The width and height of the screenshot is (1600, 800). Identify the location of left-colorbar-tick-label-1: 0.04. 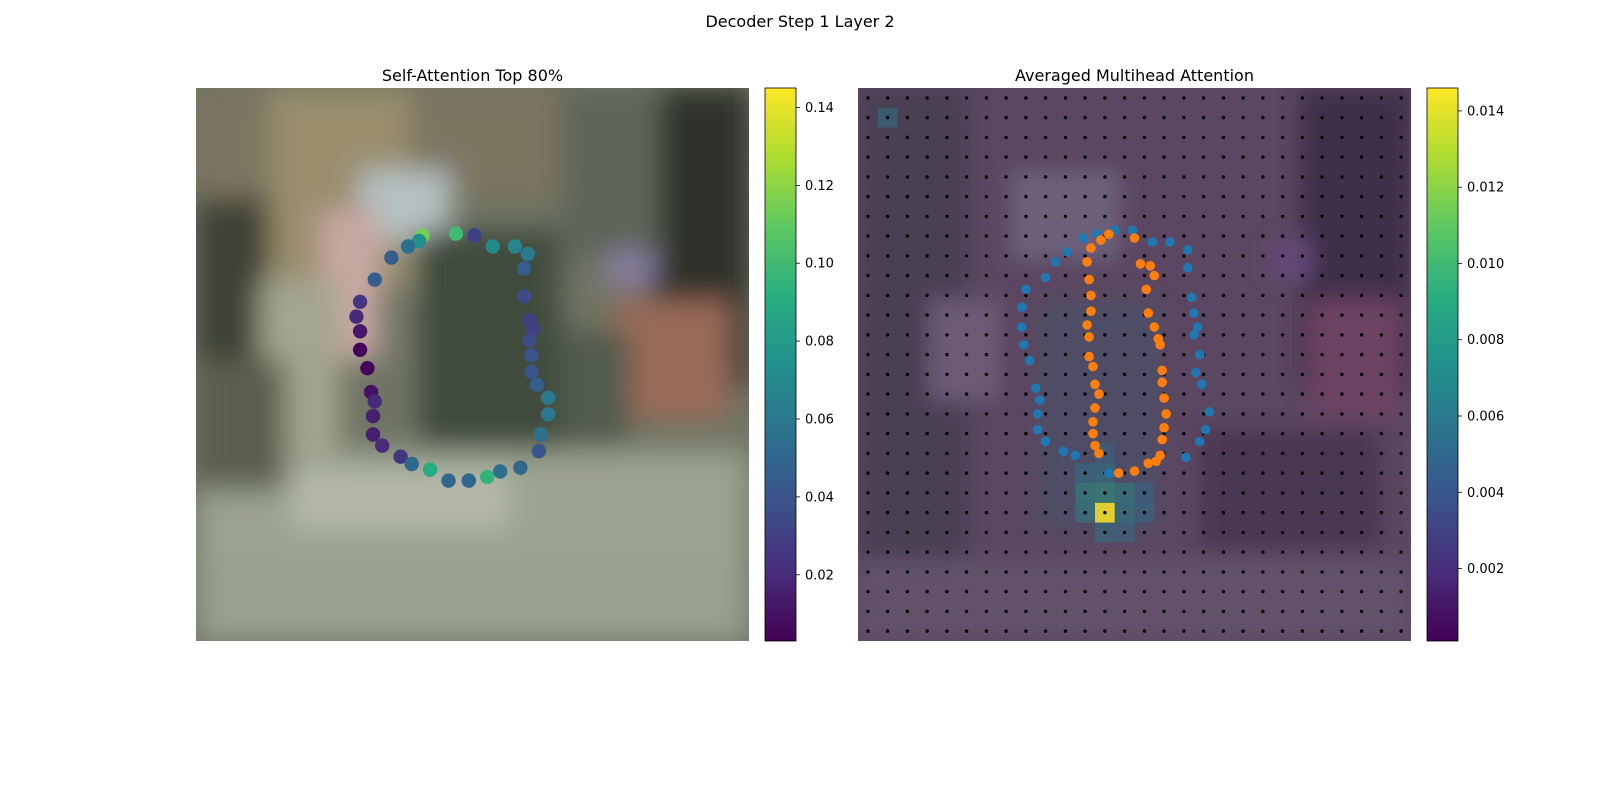
(819, 497).